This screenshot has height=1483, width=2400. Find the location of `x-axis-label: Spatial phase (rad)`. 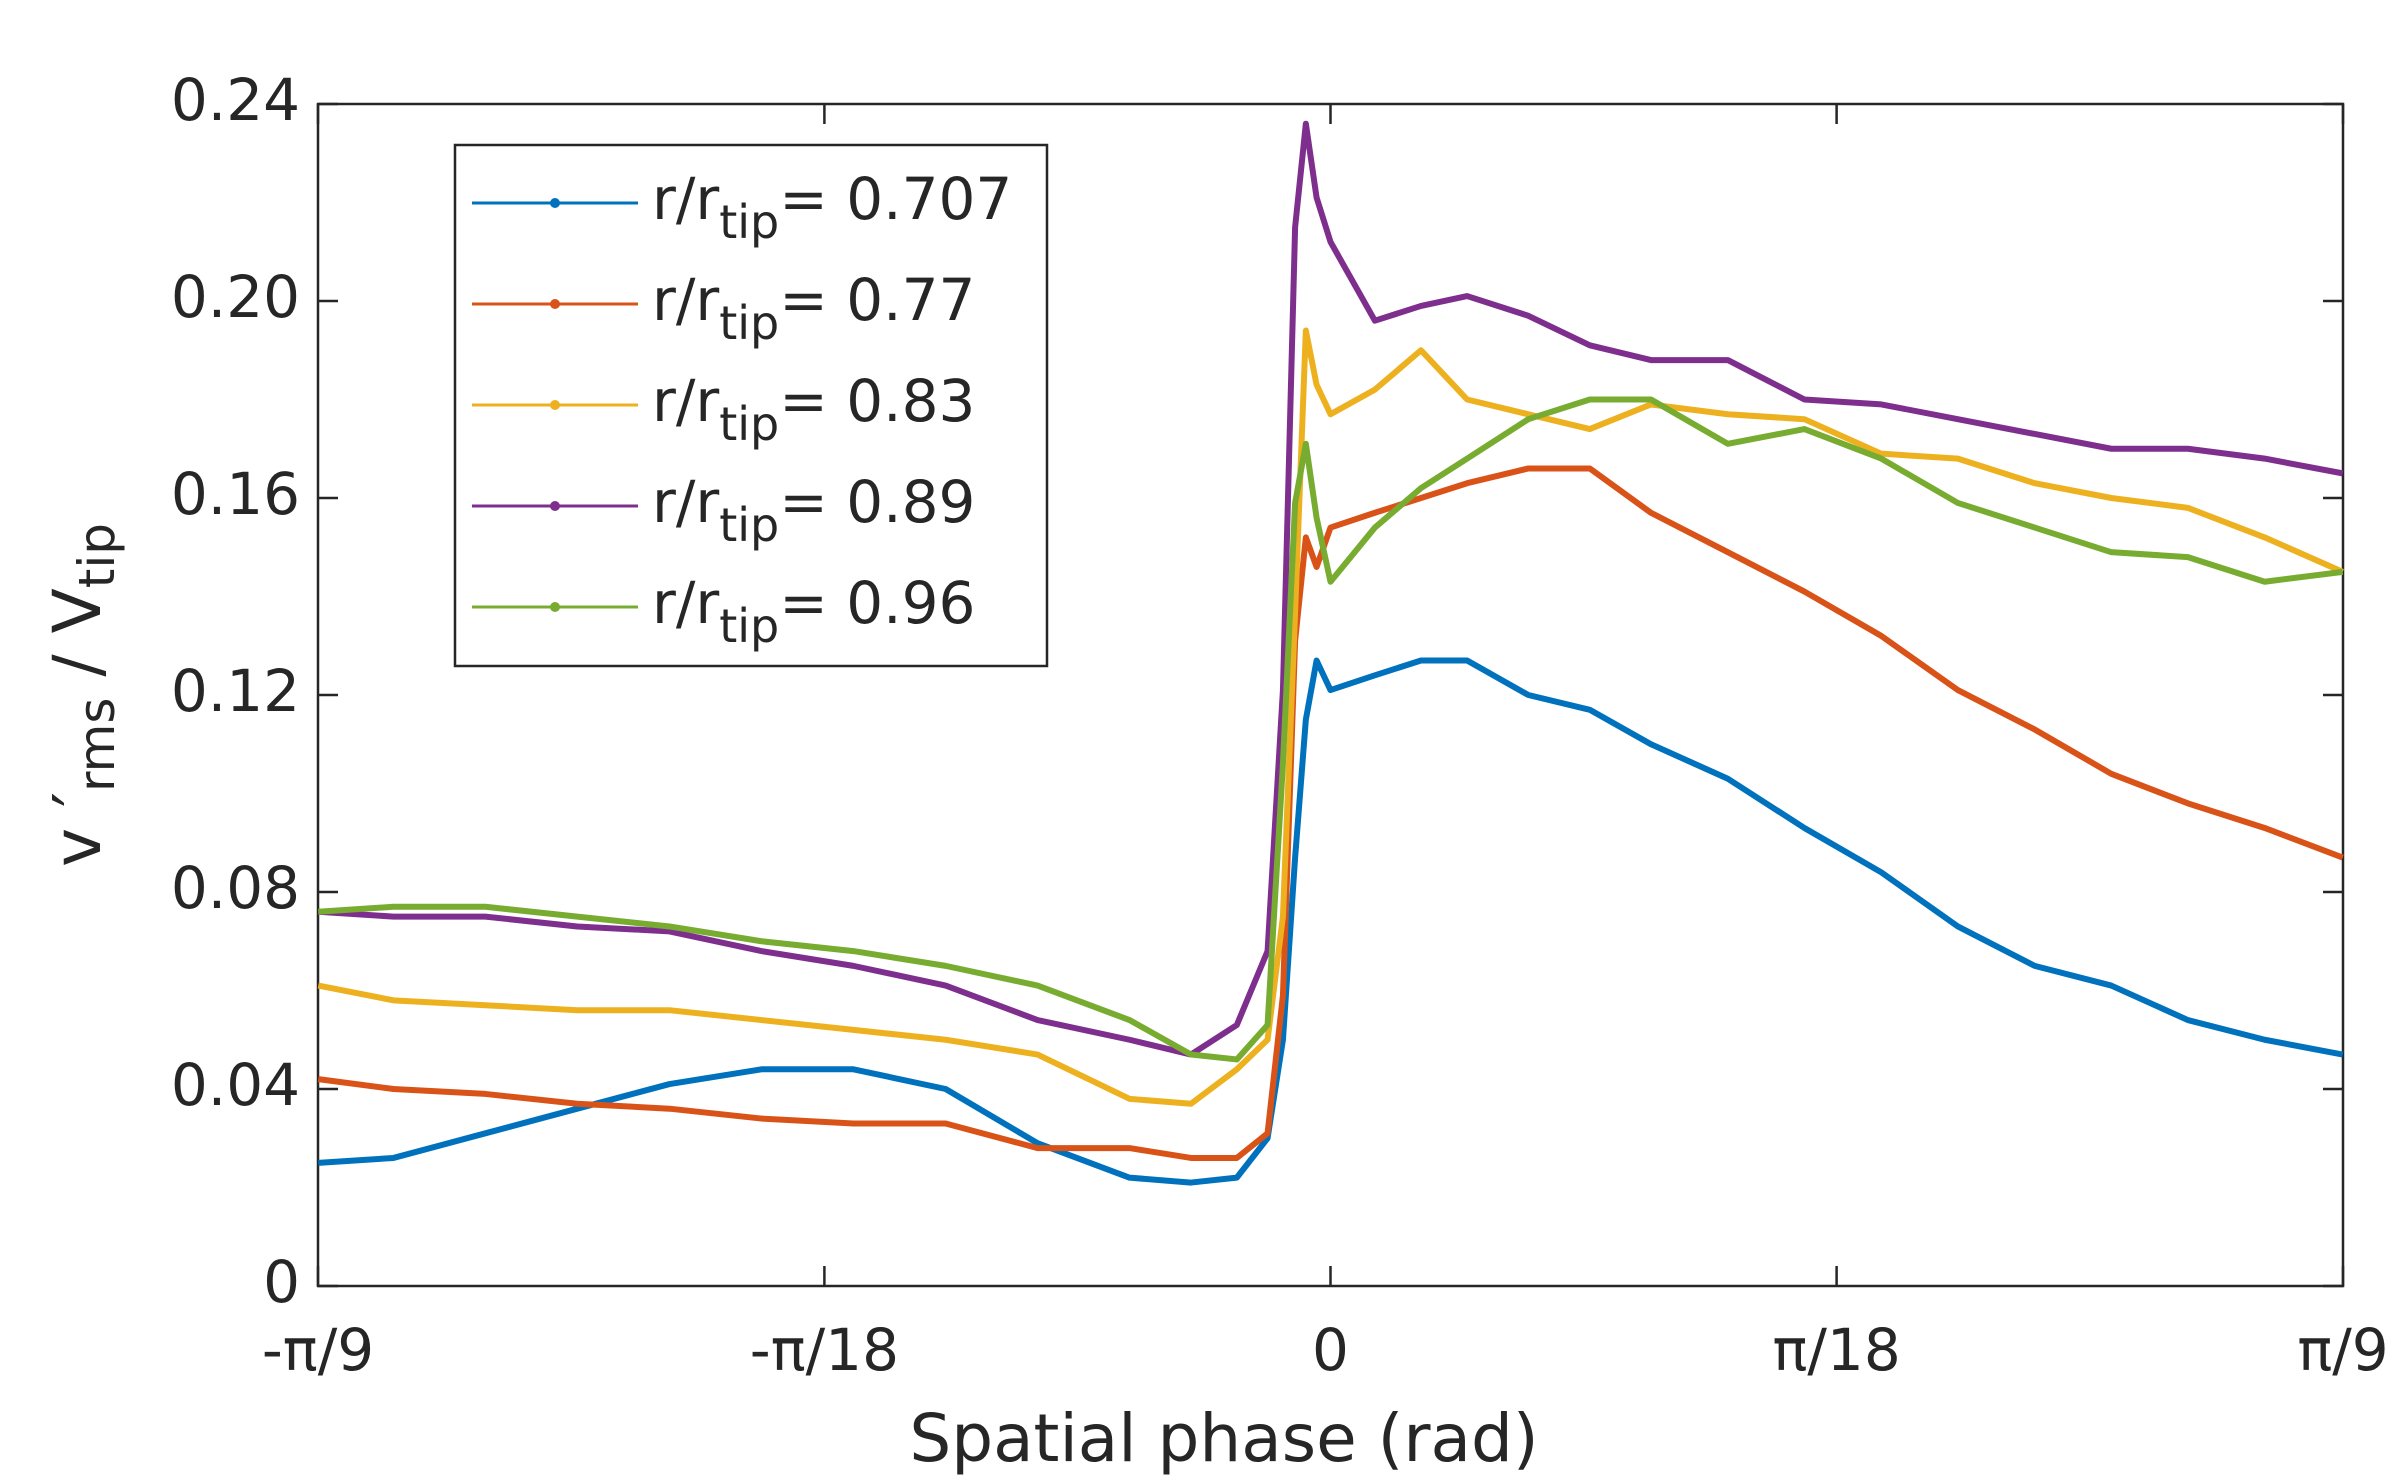

x-axis-label: Spatial phase (rad) is located at coordinates (1223, 1438).